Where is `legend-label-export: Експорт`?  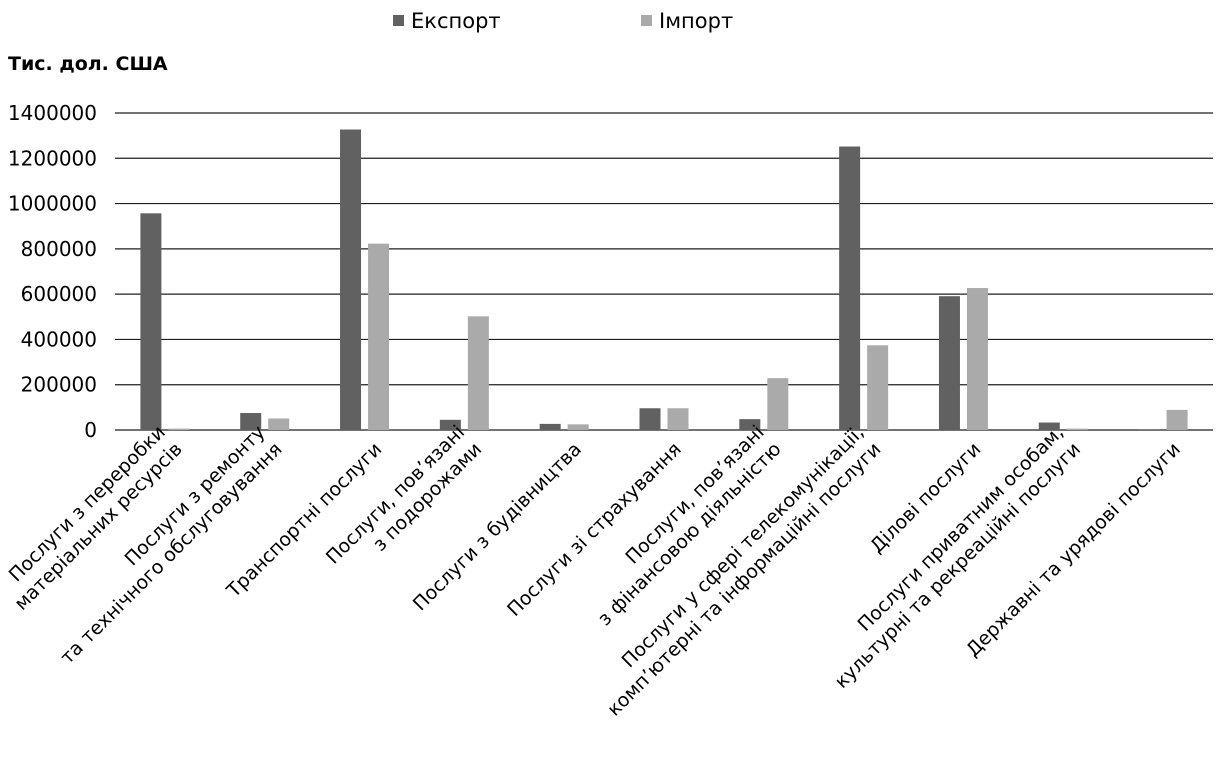 legend-label-export: Експорт is located at coordinates (456, 21).